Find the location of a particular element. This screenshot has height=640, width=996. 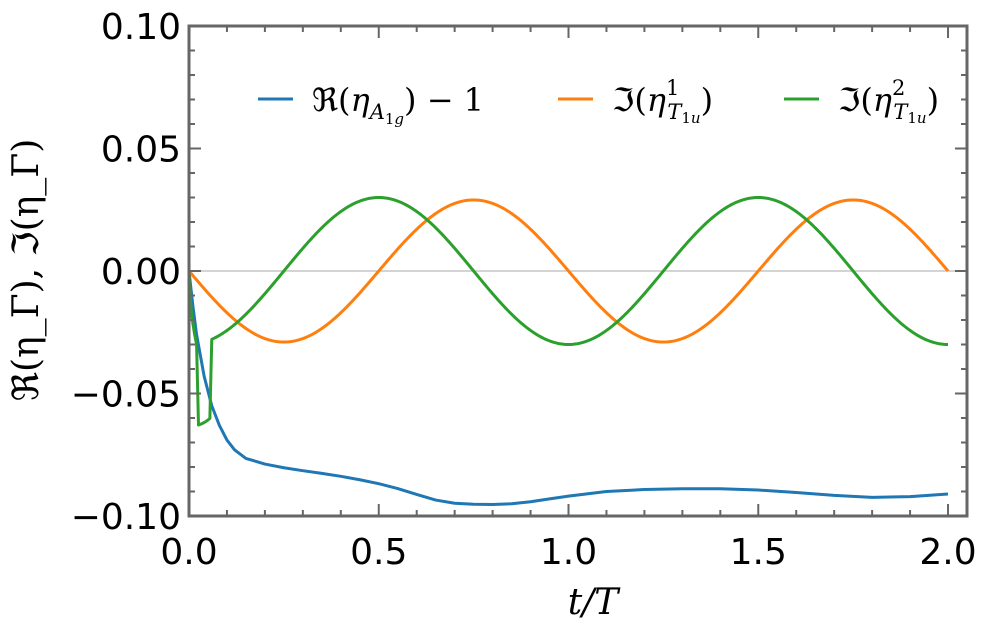

legend-label-im-t1u-1: ℑ(η1 T1u) is located at coordinates (662, 101).